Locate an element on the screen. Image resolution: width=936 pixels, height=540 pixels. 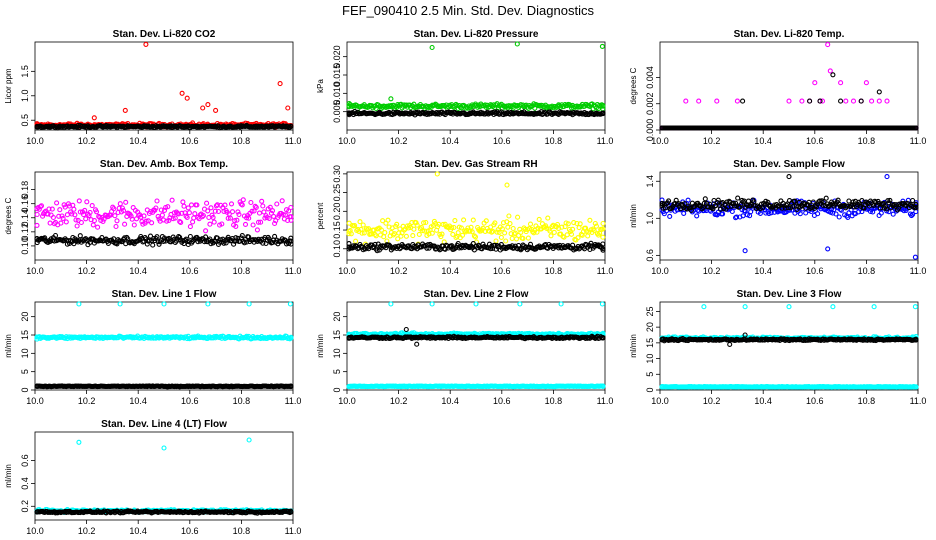
y-tick-label: 0.25 is located at coordinates (337, 193).